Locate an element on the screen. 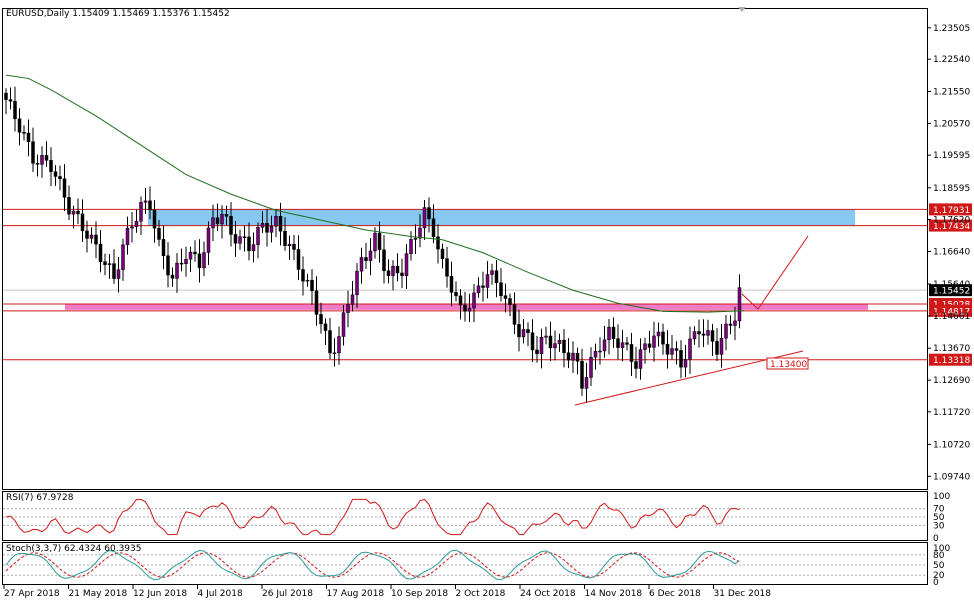  stoch-level-label: 100 is located at coordinates (941, 549).